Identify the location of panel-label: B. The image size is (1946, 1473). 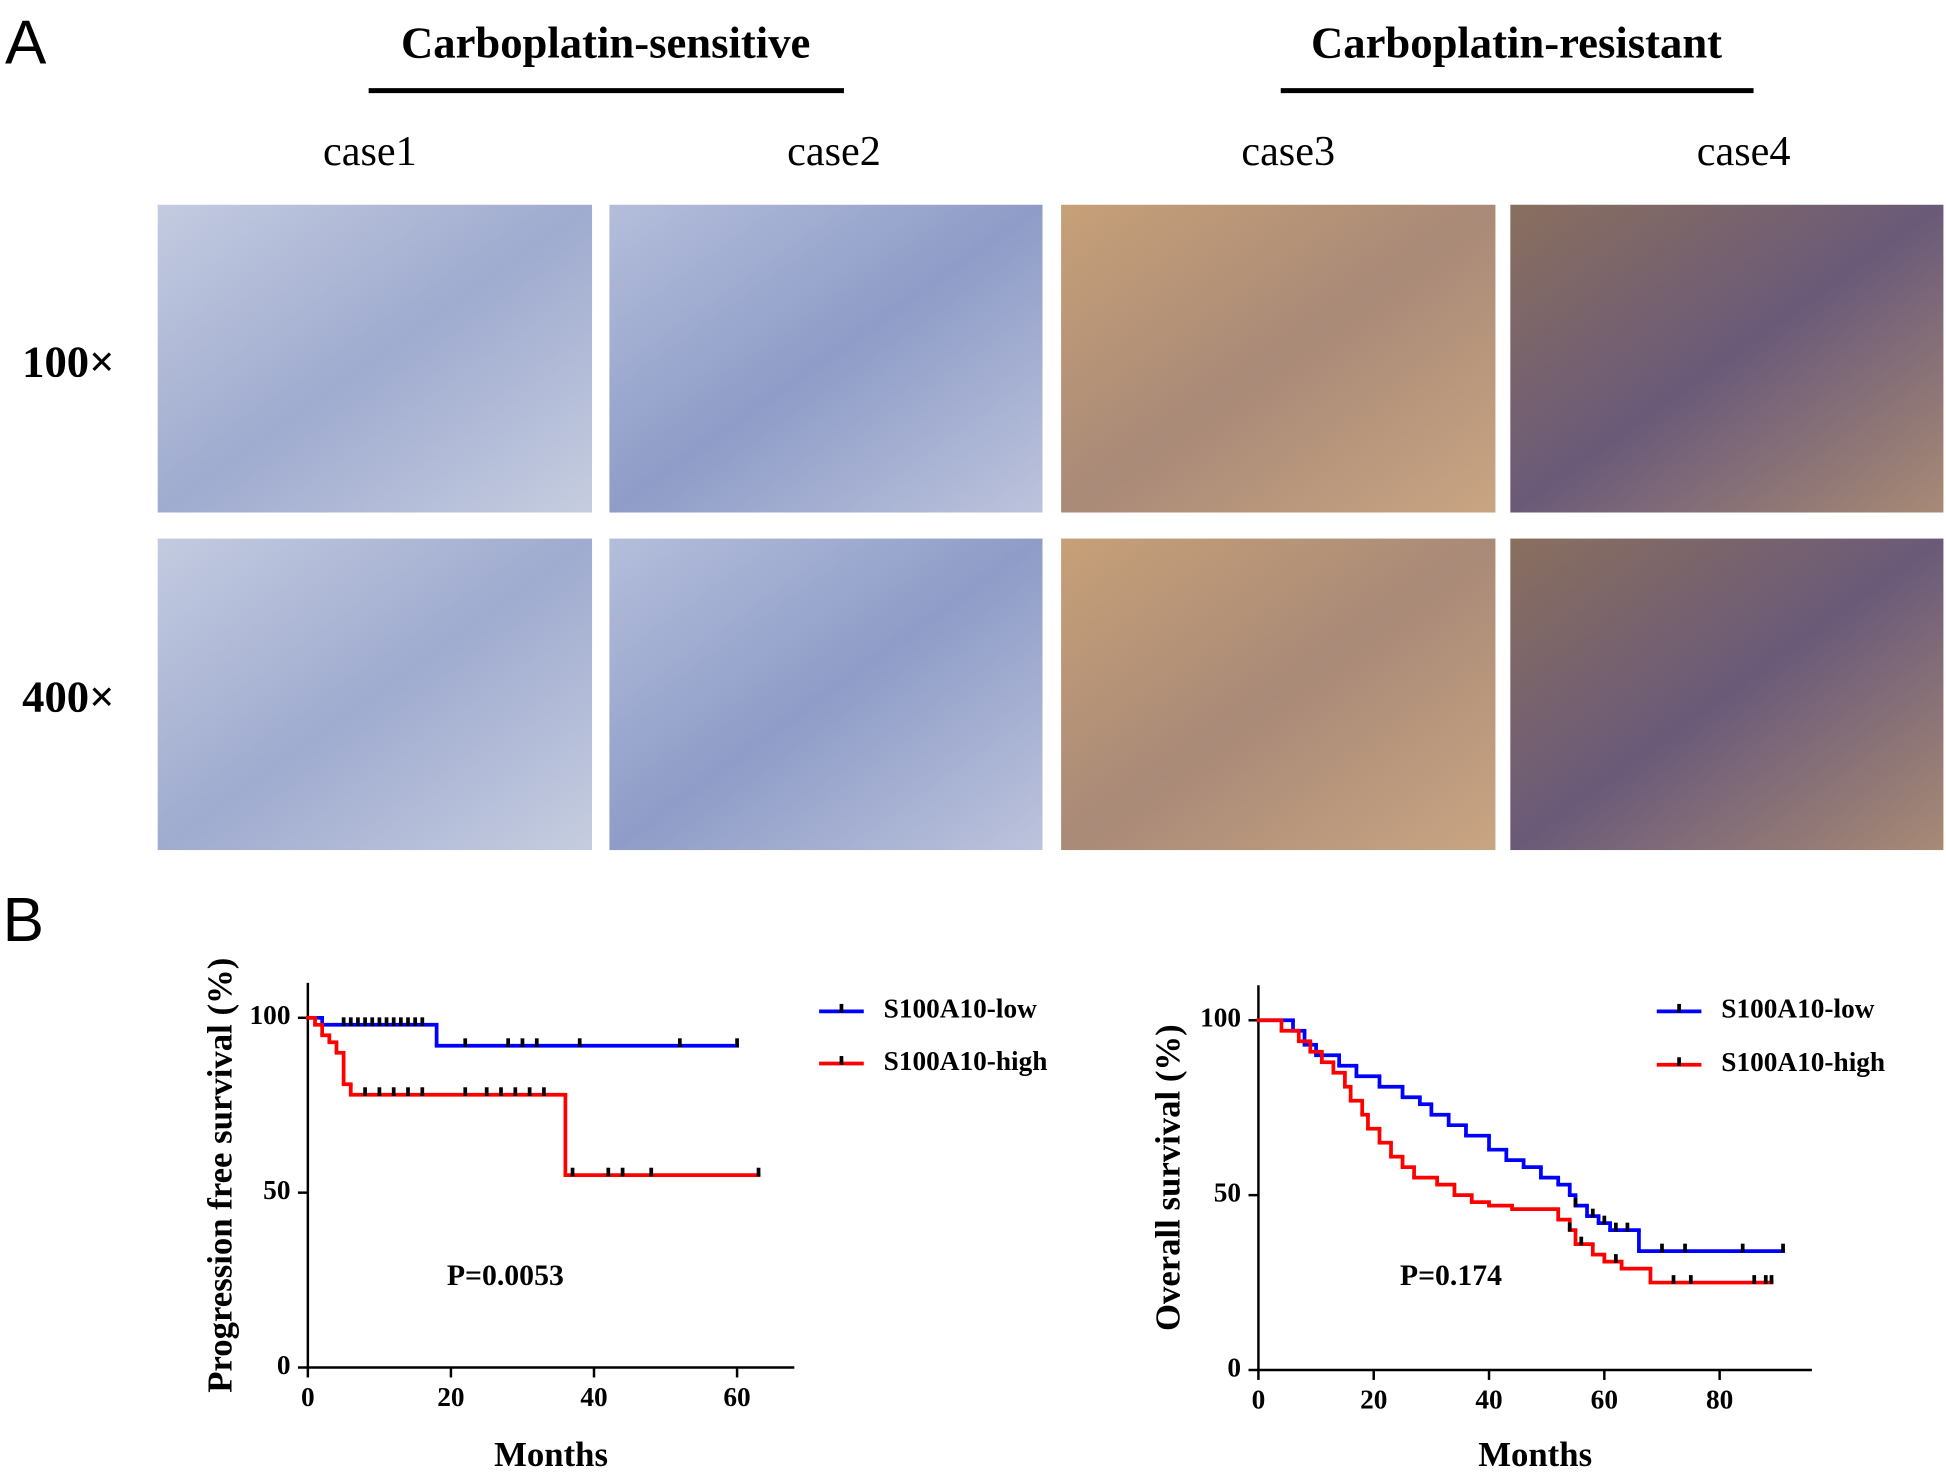
(23, 920).